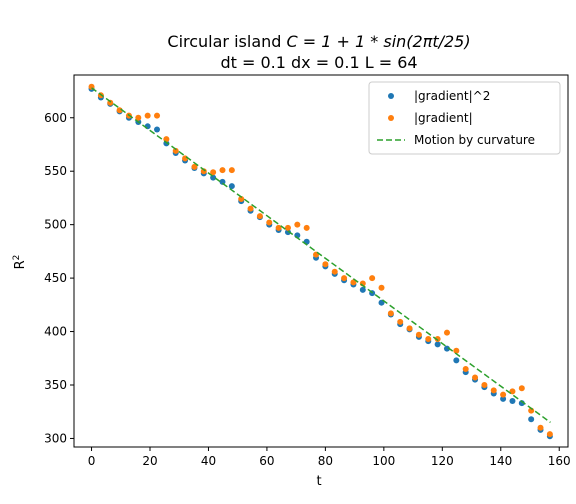 This screenshot has width=576, height=504. Describe the element at coordinates (318, 62) in the screenshot. I see `chart-title-line2: dt = 0.1 dx = 0.1 L = 64` at that location.